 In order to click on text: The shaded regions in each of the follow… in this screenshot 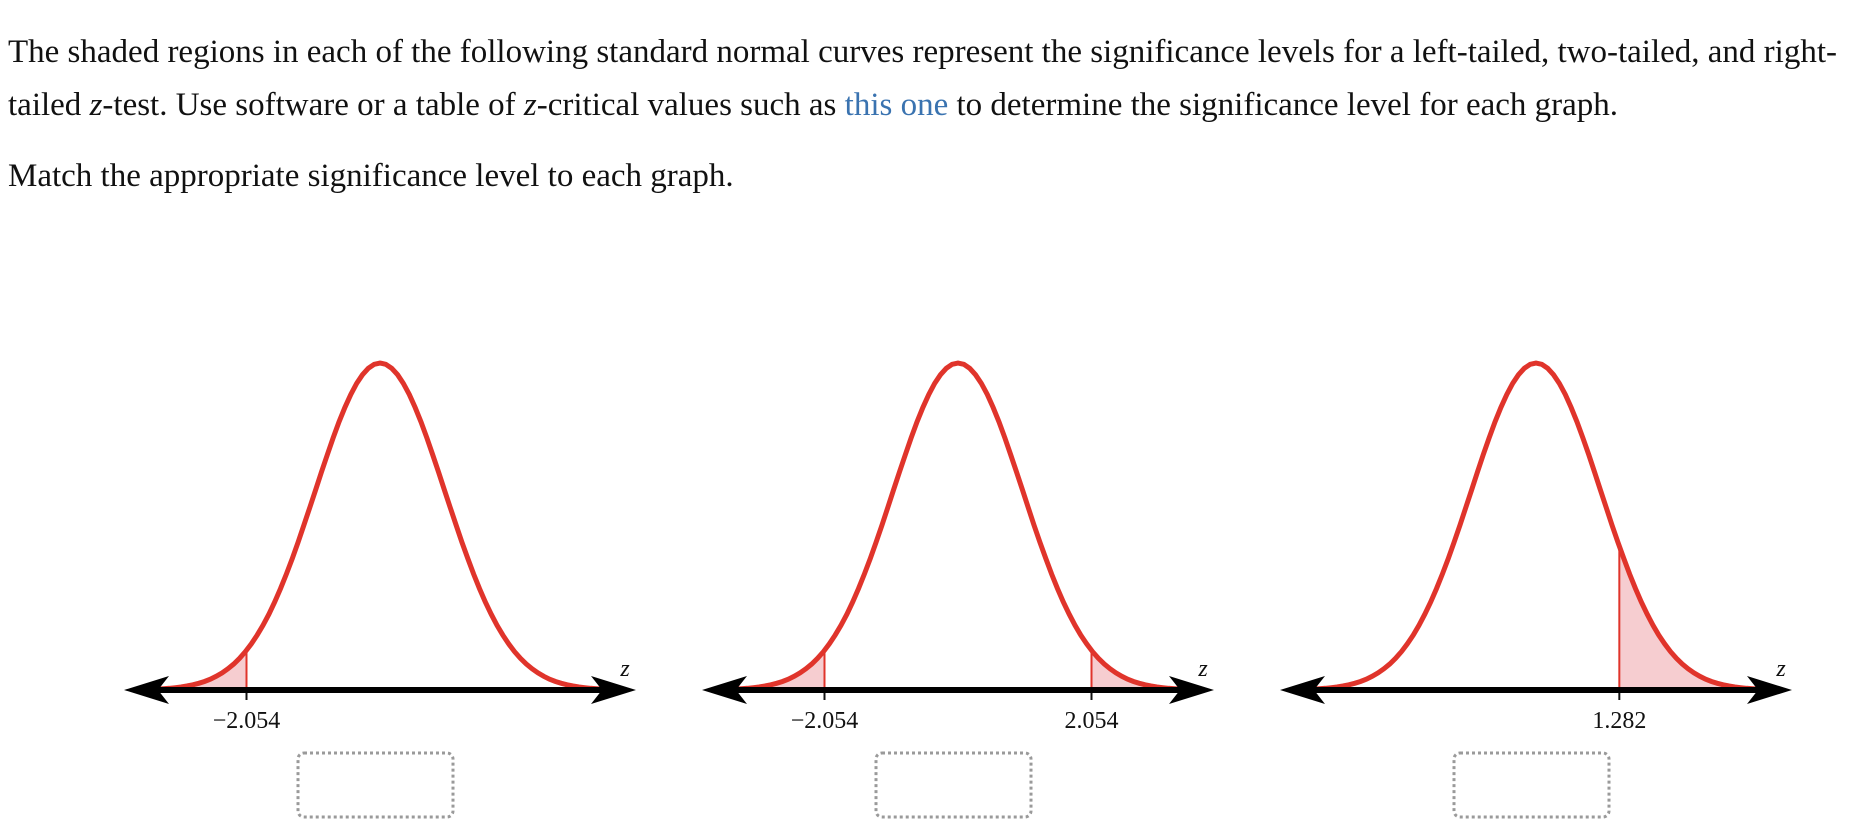, I will do `click(923, 78)`.